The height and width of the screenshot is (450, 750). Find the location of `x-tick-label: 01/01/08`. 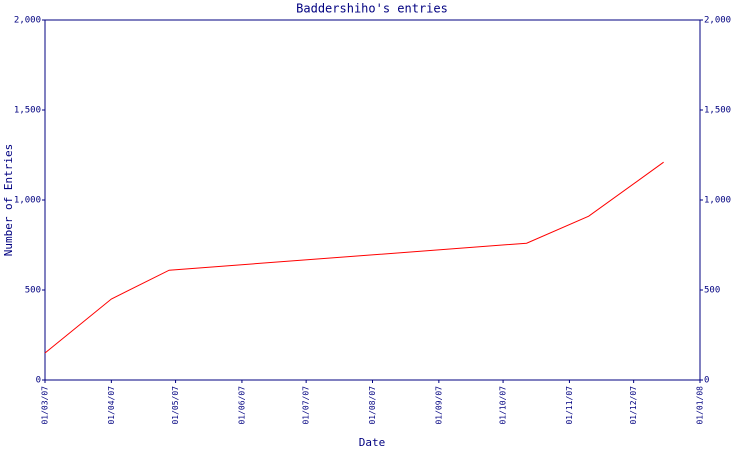

x-tick-label: 01/01/08 is located at coordinates (700, 405).